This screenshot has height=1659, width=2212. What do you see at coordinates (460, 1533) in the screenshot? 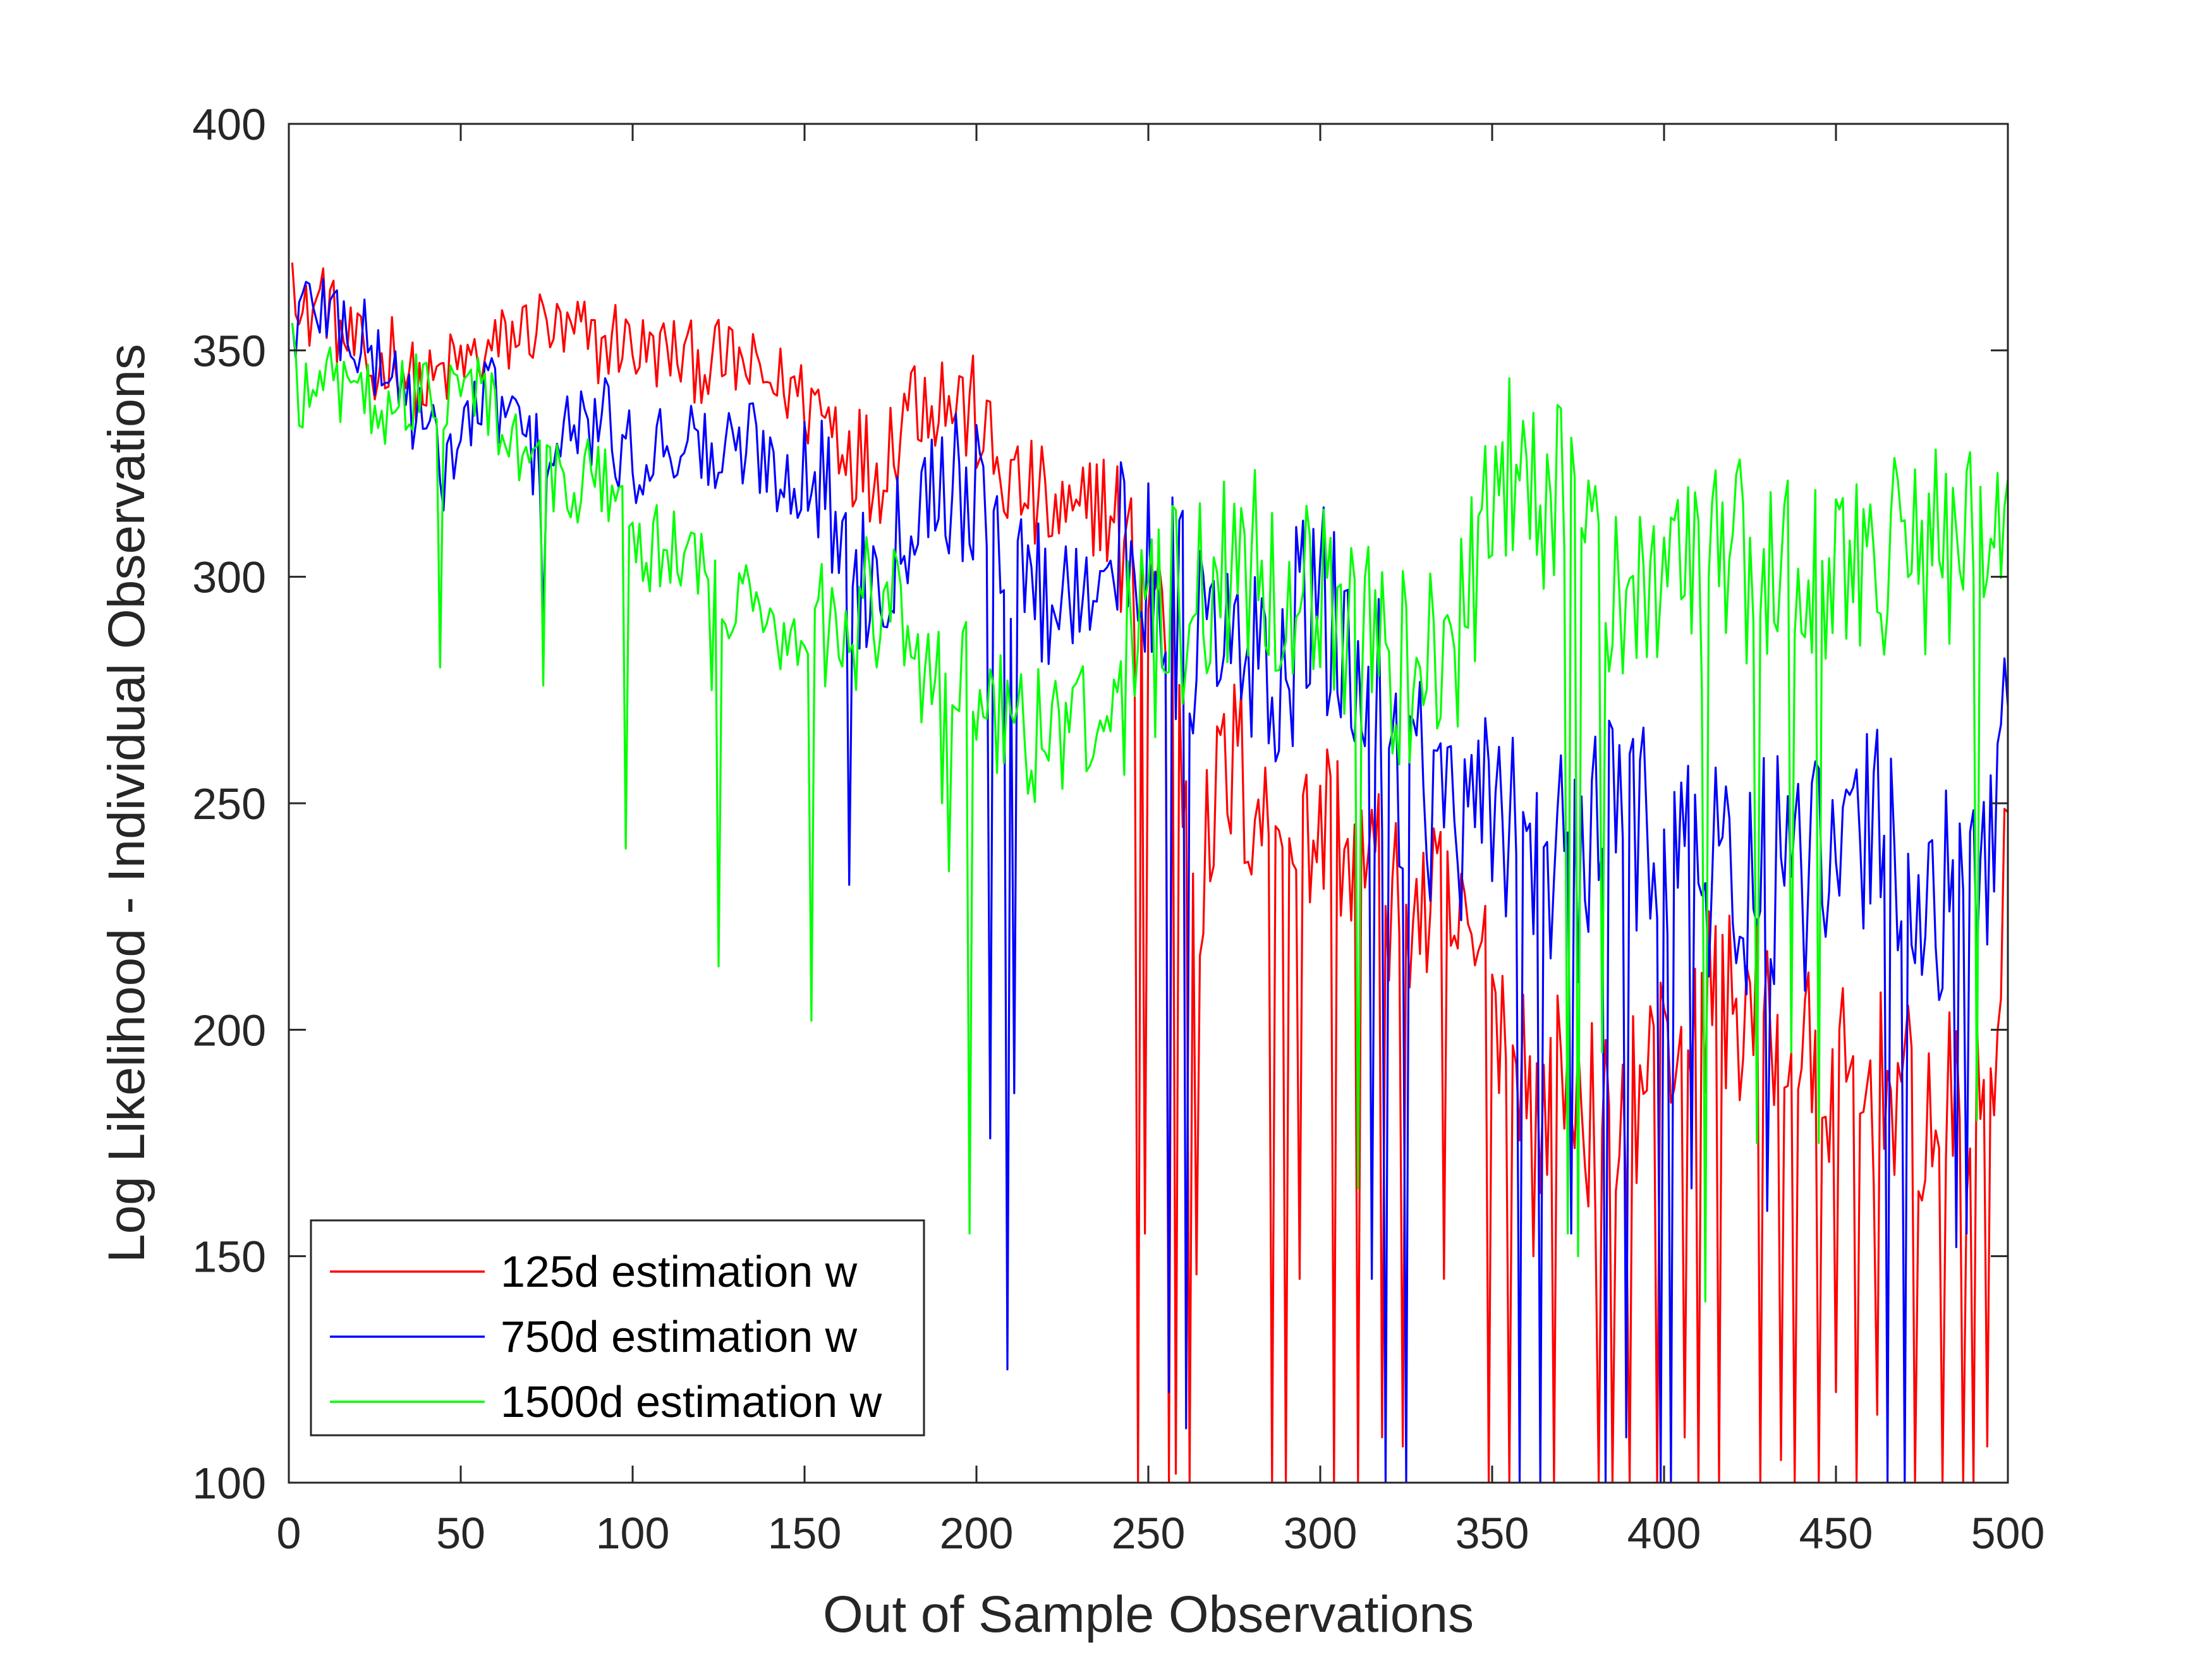
I see `x-tick-label: 50` at bounding box center [460, 1533].